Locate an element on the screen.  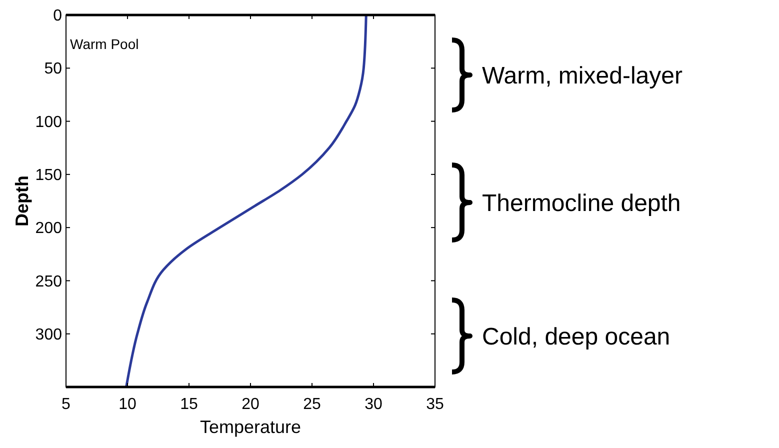
x-tick-label: 30 is located at coordinates (373, 404).